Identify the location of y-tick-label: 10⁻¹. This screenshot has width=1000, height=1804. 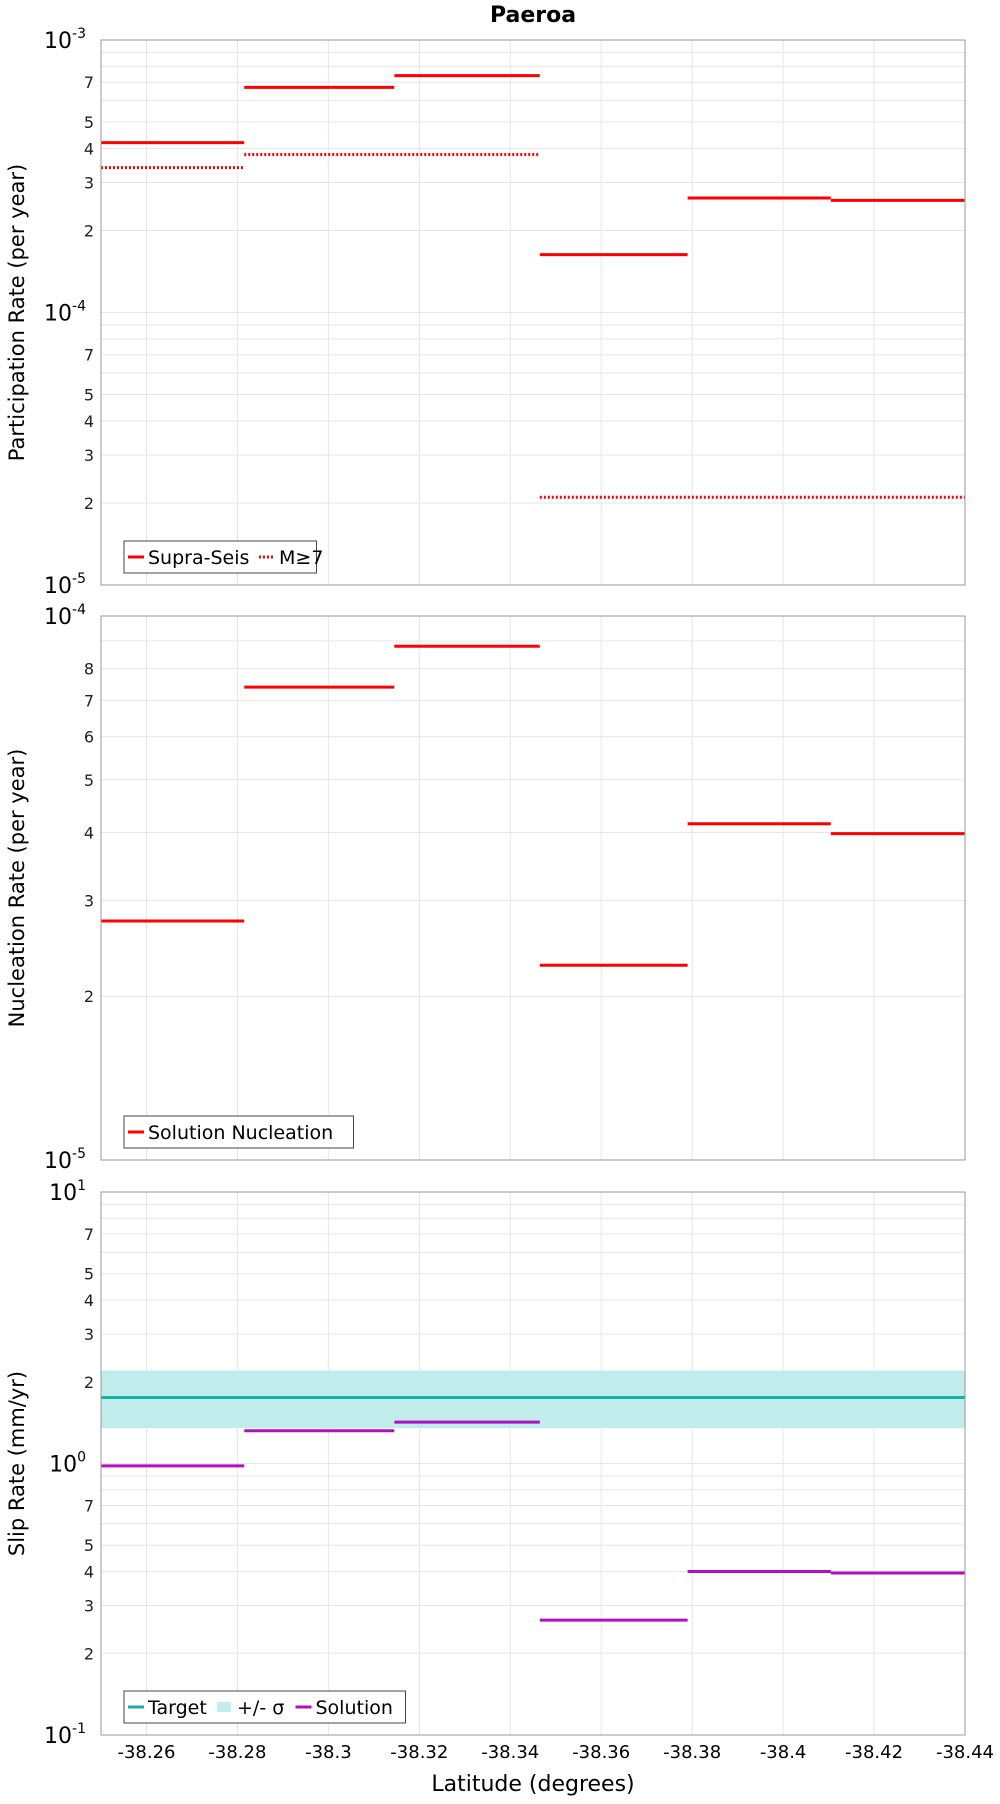
(65, 1735).